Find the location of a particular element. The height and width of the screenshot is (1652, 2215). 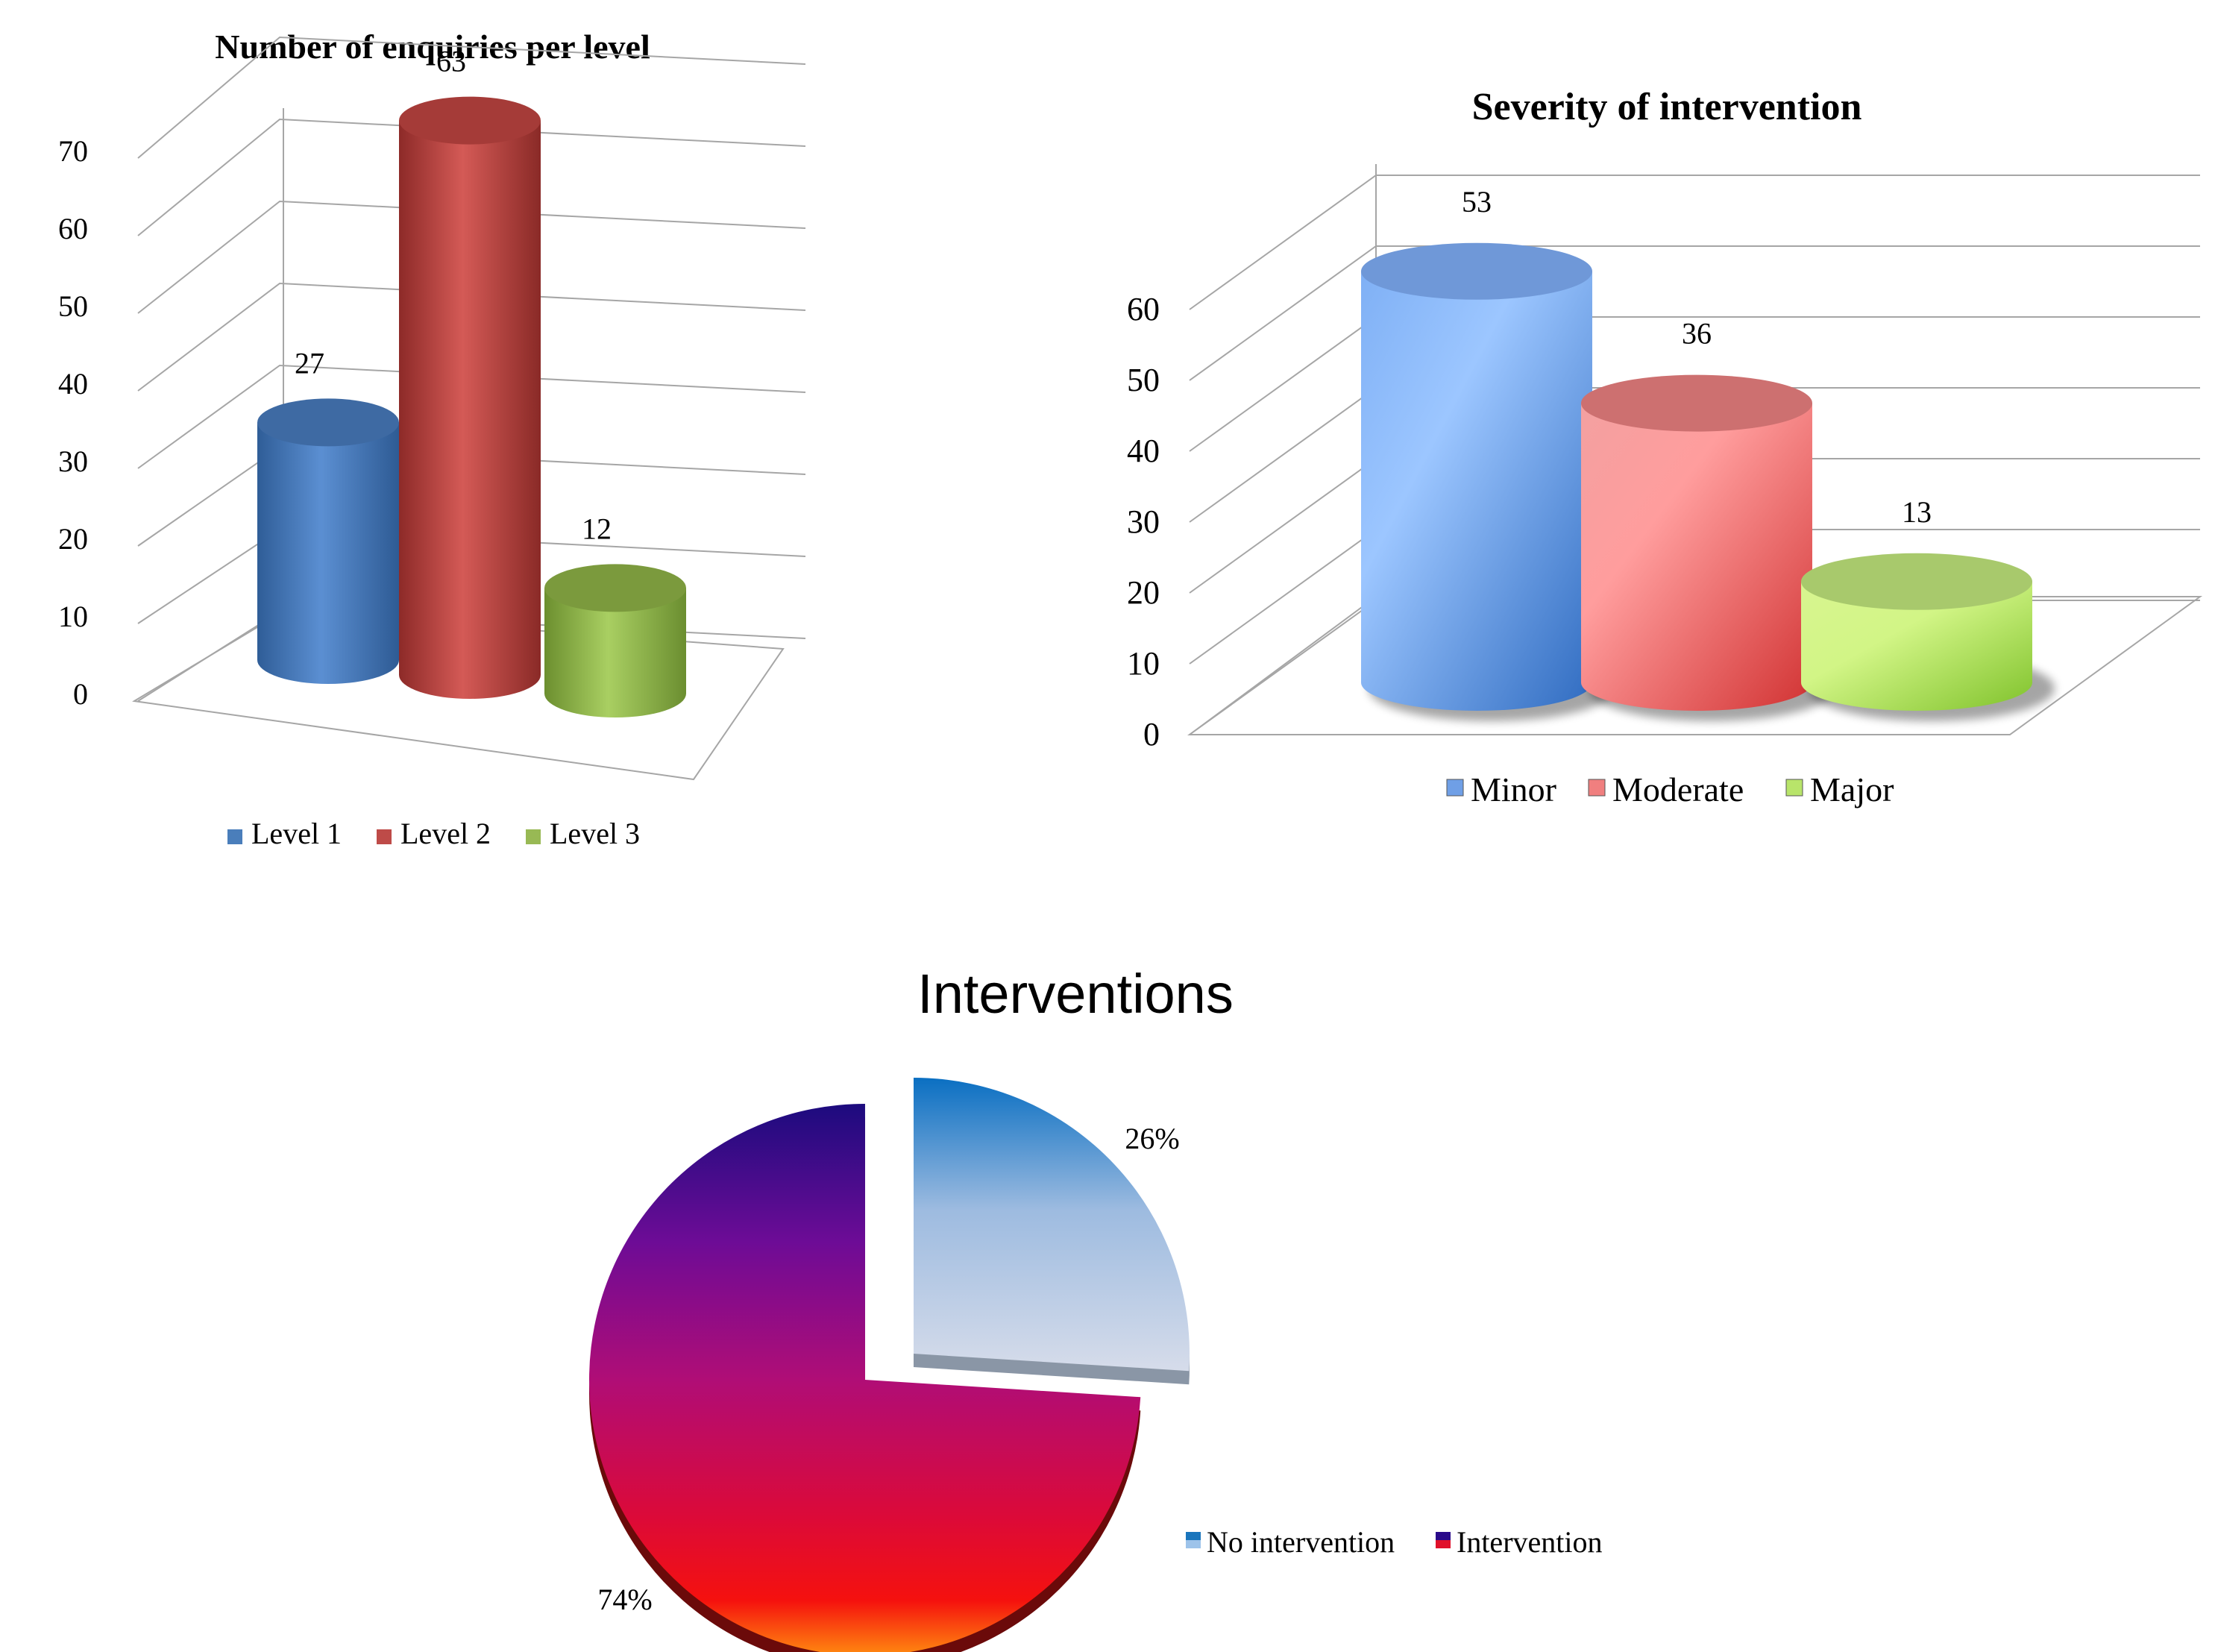

chart-legend: Level 1 Level 2 Level 3 is located at coordinates (434, 833).